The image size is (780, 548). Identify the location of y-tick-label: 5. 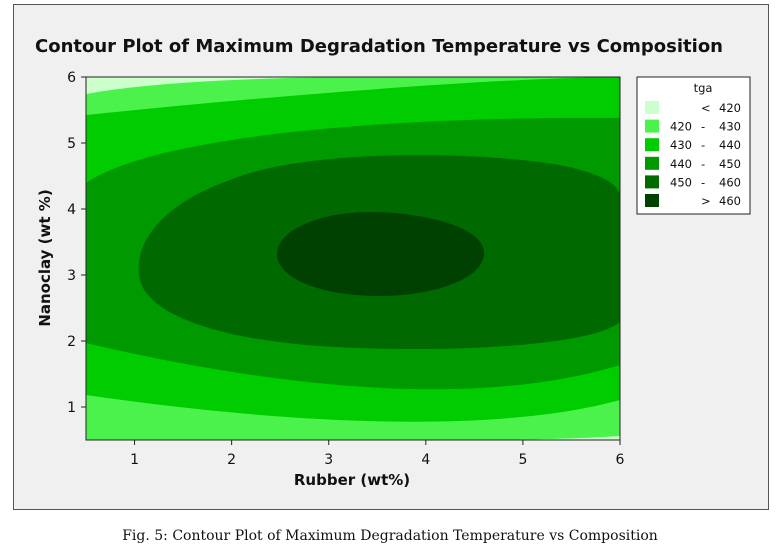
(71, 144).